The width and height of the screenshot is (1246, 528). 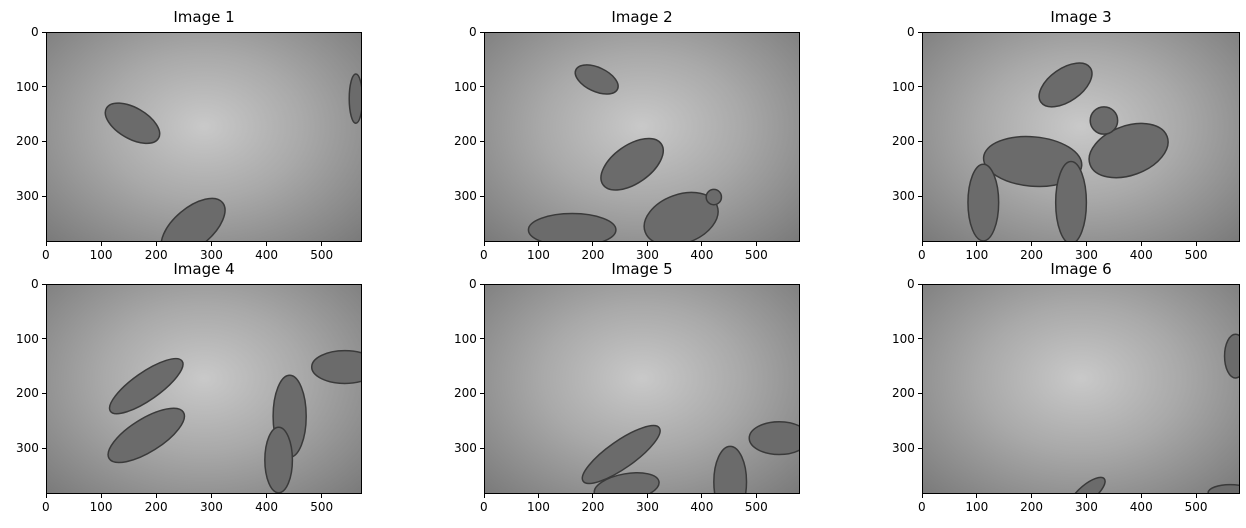 I want to click on panel-title: Image 1, so click(x=204, y=17).